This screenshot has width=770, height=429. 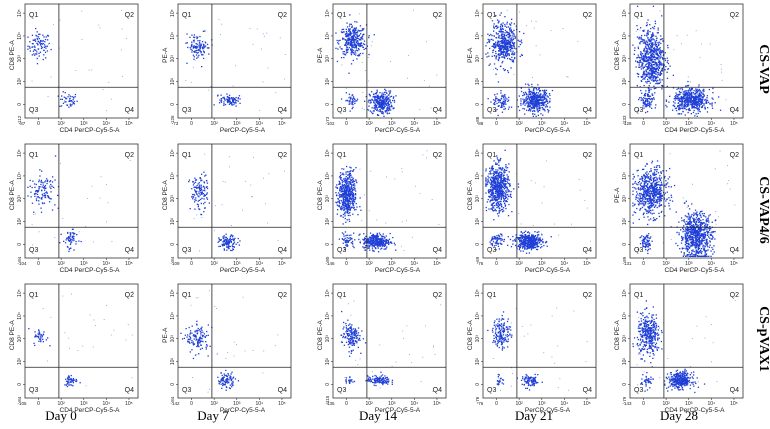 I want to click on x-tick-label: 0, so click(x=38, y=264).